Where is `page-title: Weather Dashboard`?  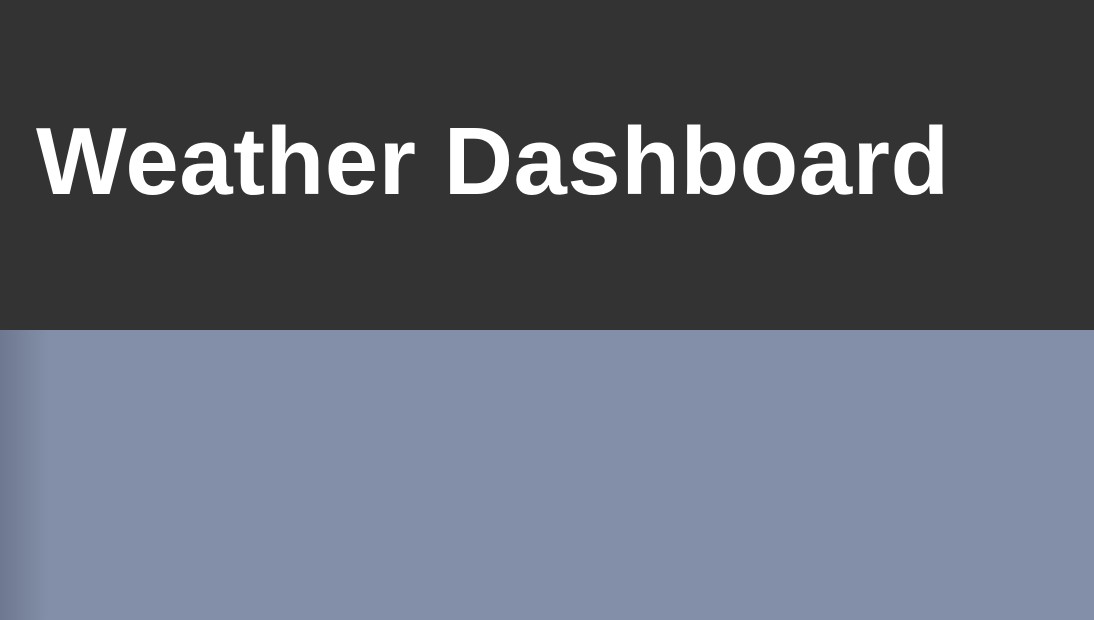 page-title: Weather Dashboard is located at coordinates (493, 161).